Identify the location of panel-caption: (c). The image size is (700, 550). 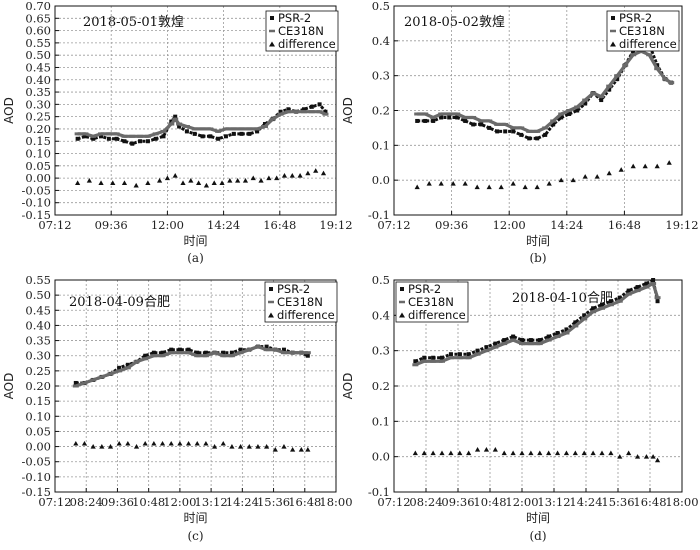
(195, 536).